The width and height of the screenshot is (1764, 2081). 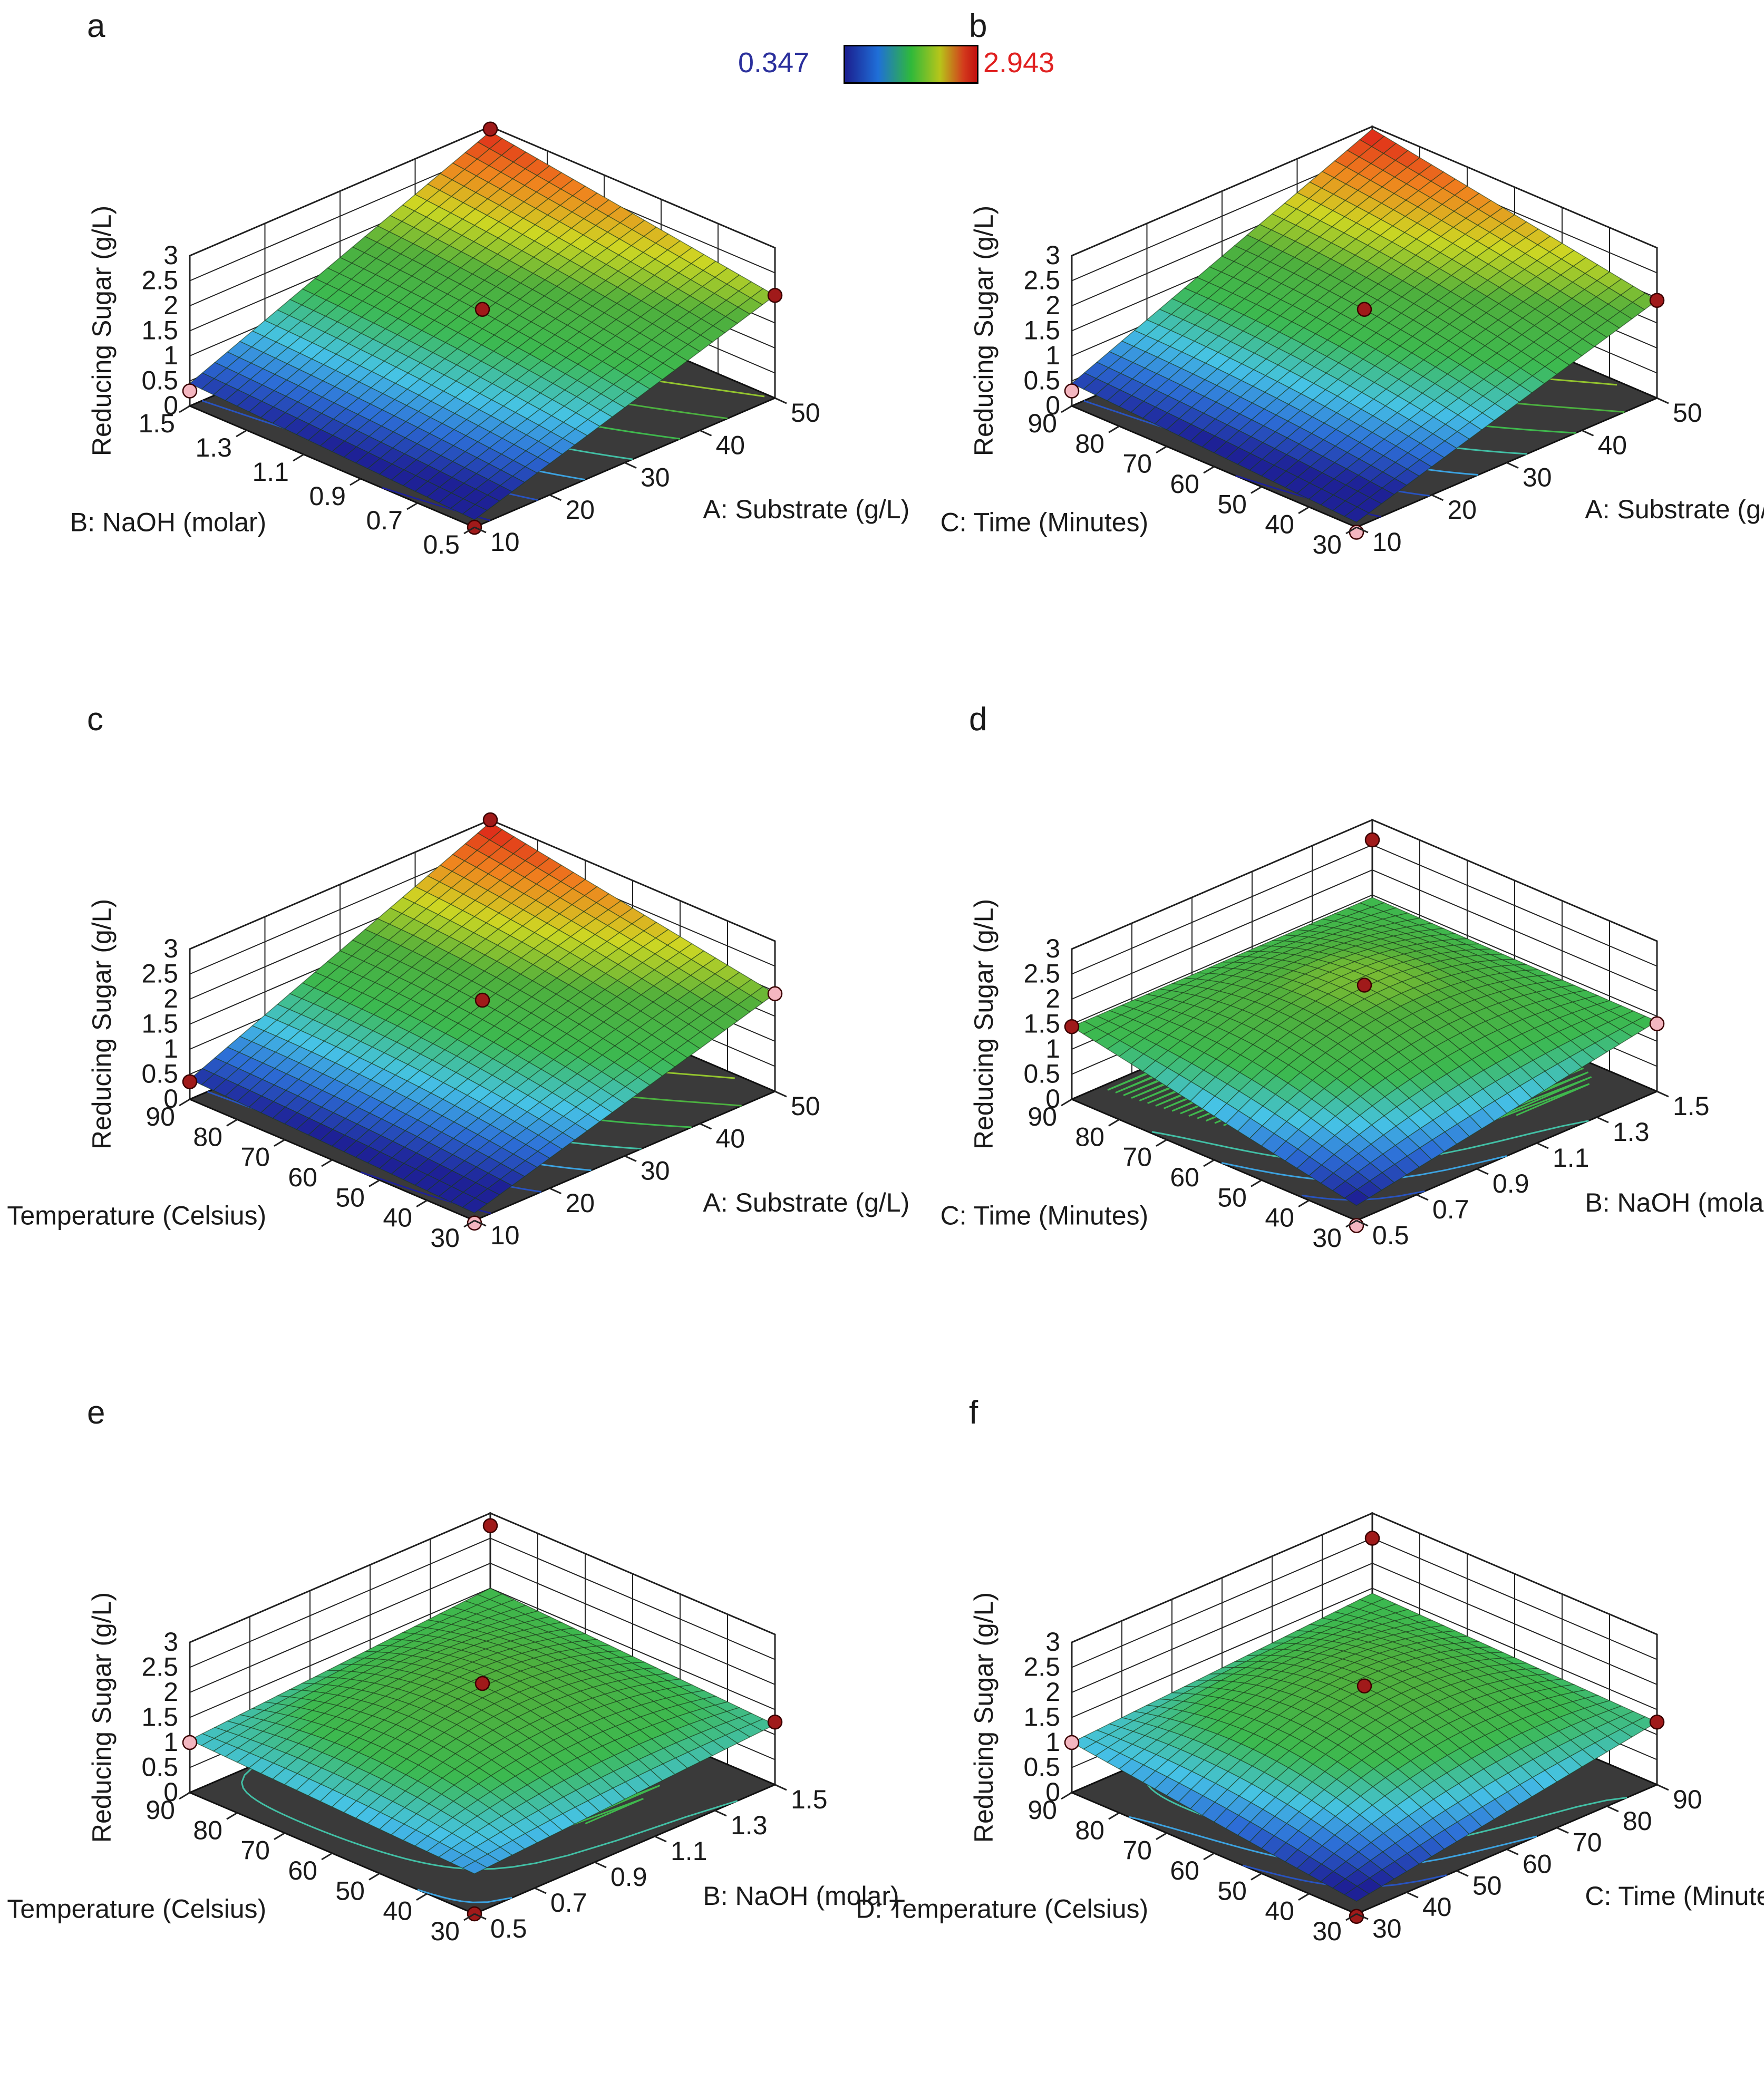 I want to click on x-tick-label: 60, so click(x=1538, y=1864).